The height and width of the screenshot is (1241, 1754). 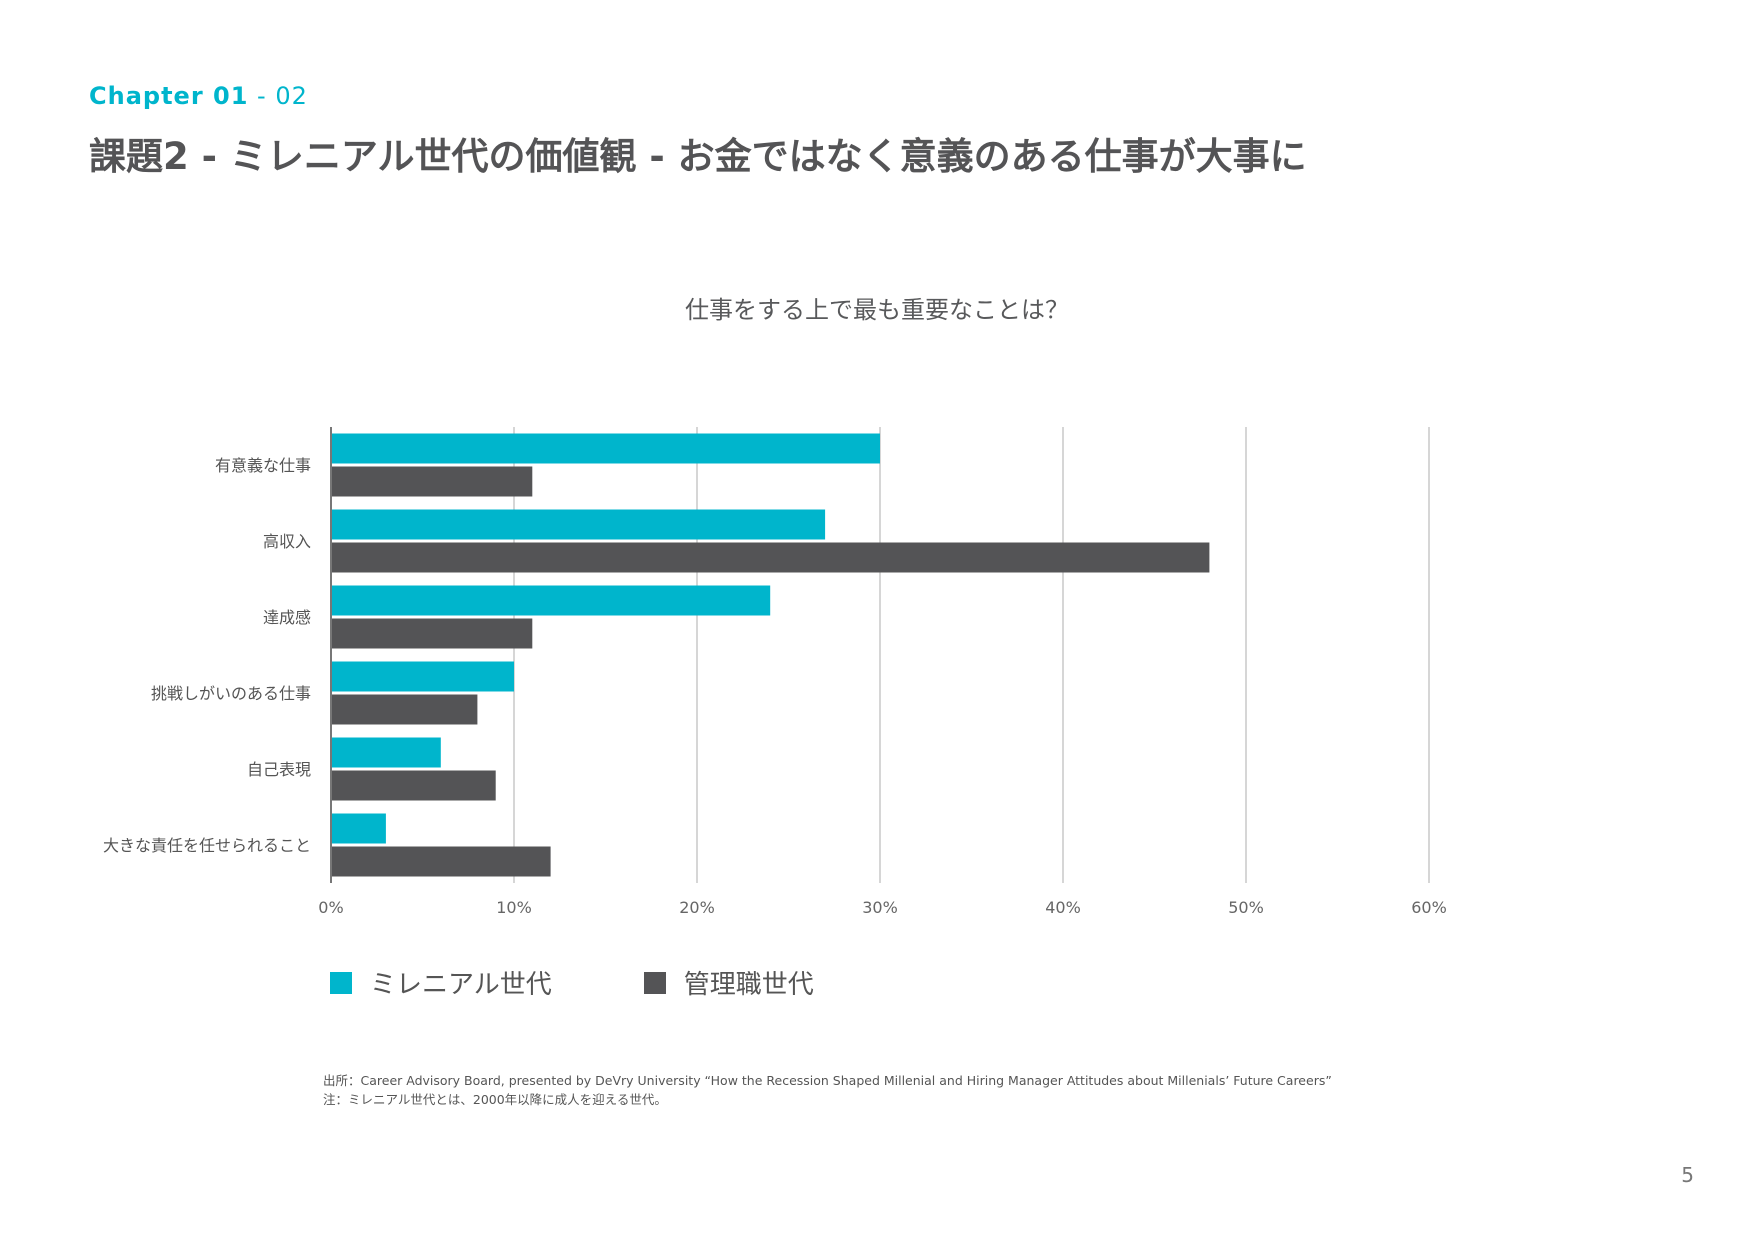 I want to click on x-tick-label: 60%, so click(x=1429, y=907).